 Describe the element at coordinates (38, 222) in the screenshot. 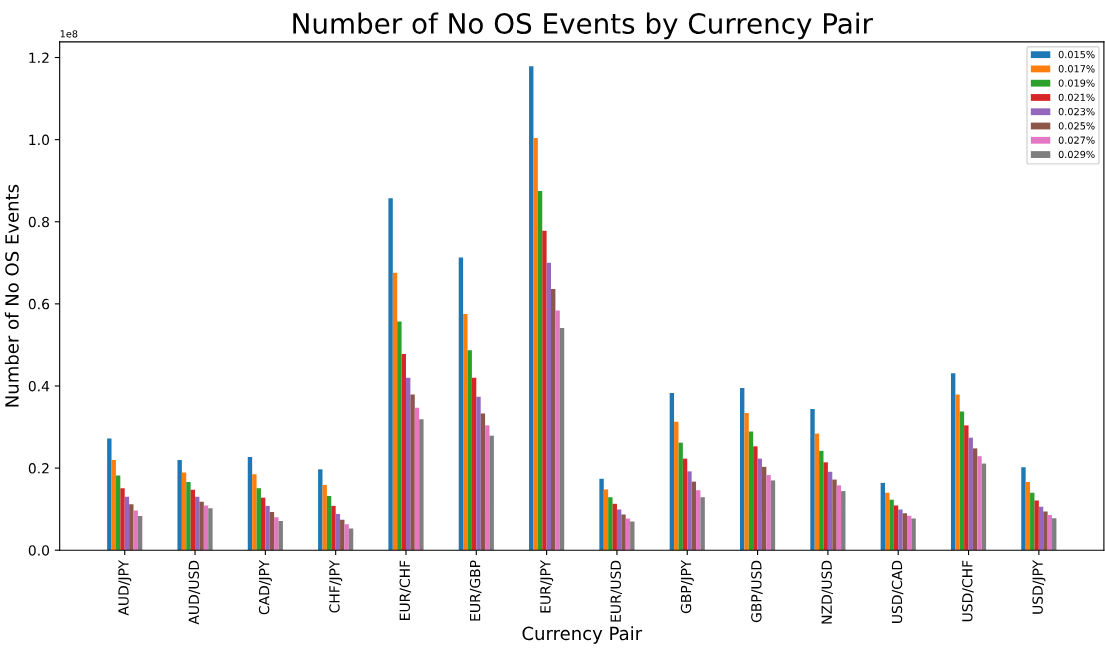

I see `y-tick-label: 0.8` at that location.